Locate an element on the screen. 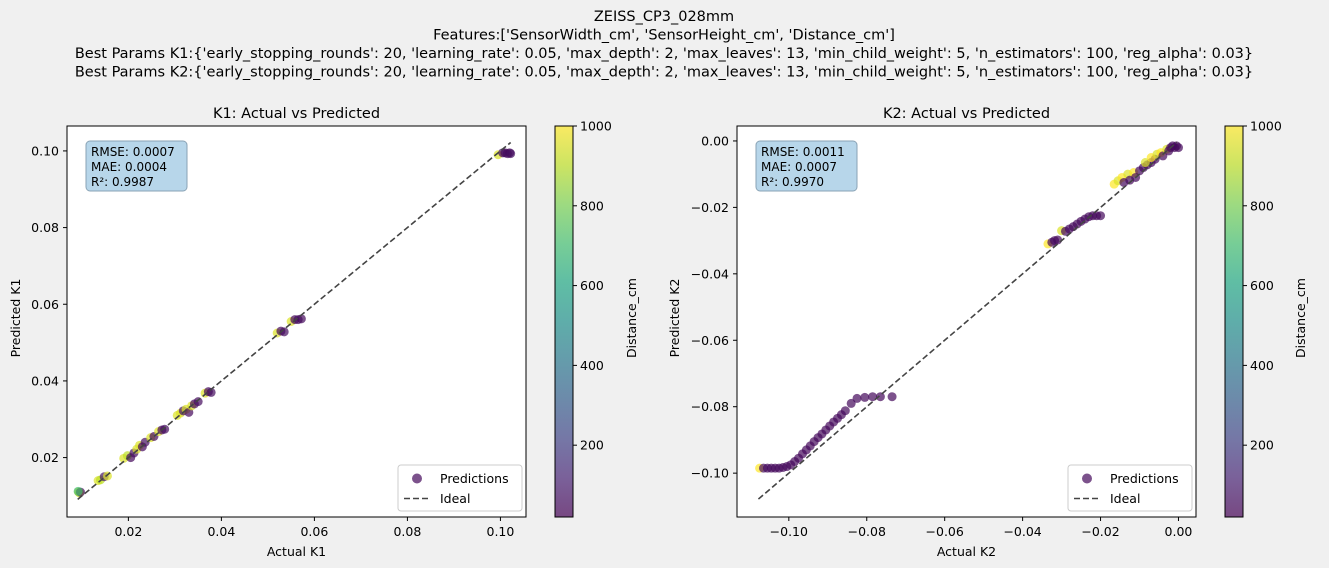 This screenshot has width=1329, height=568. k2-legend-frame is located at coordinates (1130, 488).